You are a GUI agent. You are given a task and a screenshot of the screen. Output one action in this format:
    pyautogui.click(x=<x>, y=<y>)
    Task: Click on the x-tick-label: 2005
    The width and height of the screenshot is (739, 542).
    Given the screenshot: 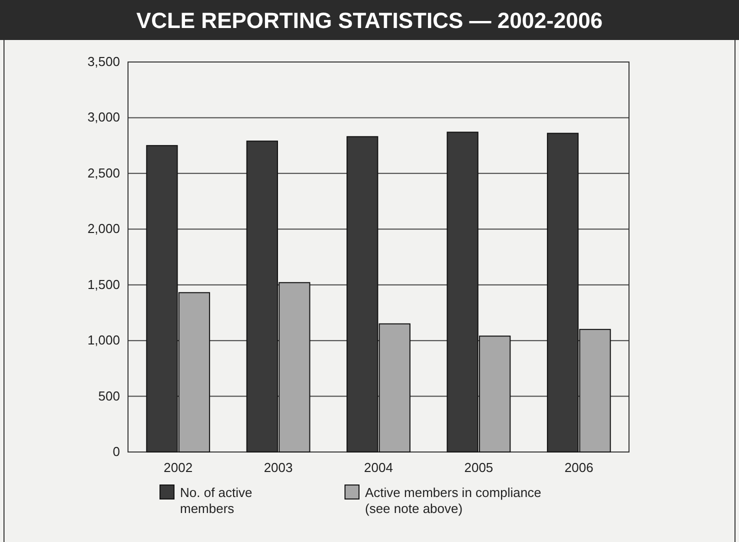 What is the action you would take?
    pyautogui.click(x=479, y=467)
    